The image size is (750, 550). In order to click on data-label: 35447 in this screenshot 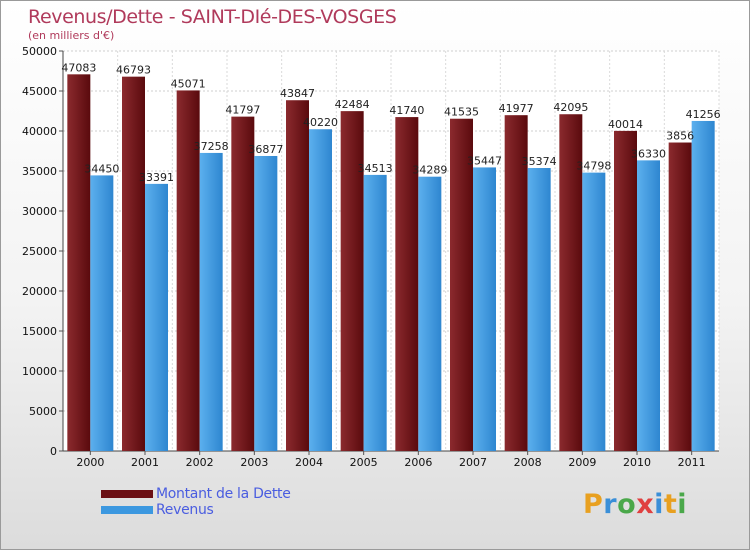, I will do `click(484, 160)`.